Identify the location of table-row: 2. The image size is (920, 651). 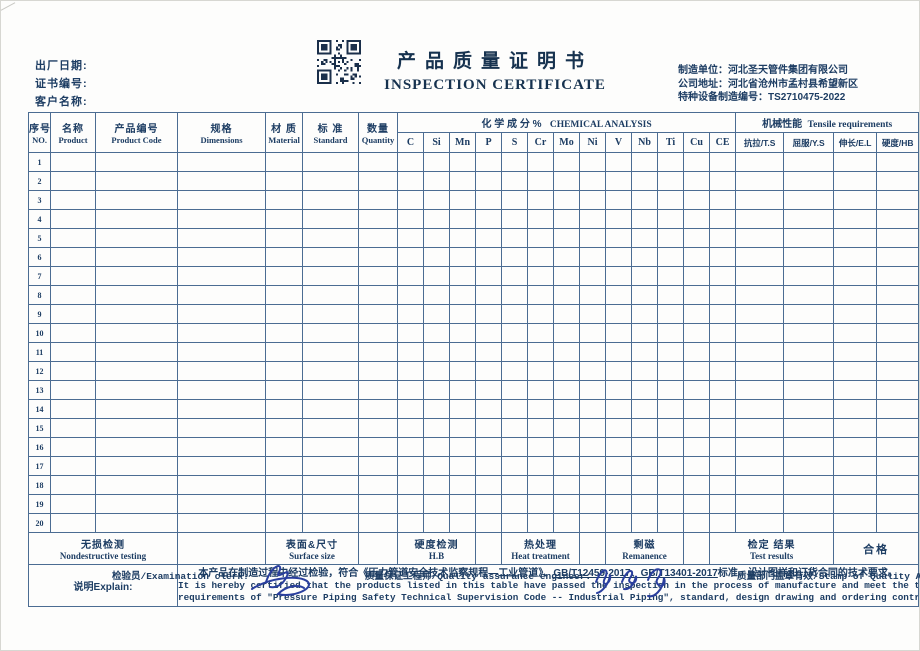
(474, 181).